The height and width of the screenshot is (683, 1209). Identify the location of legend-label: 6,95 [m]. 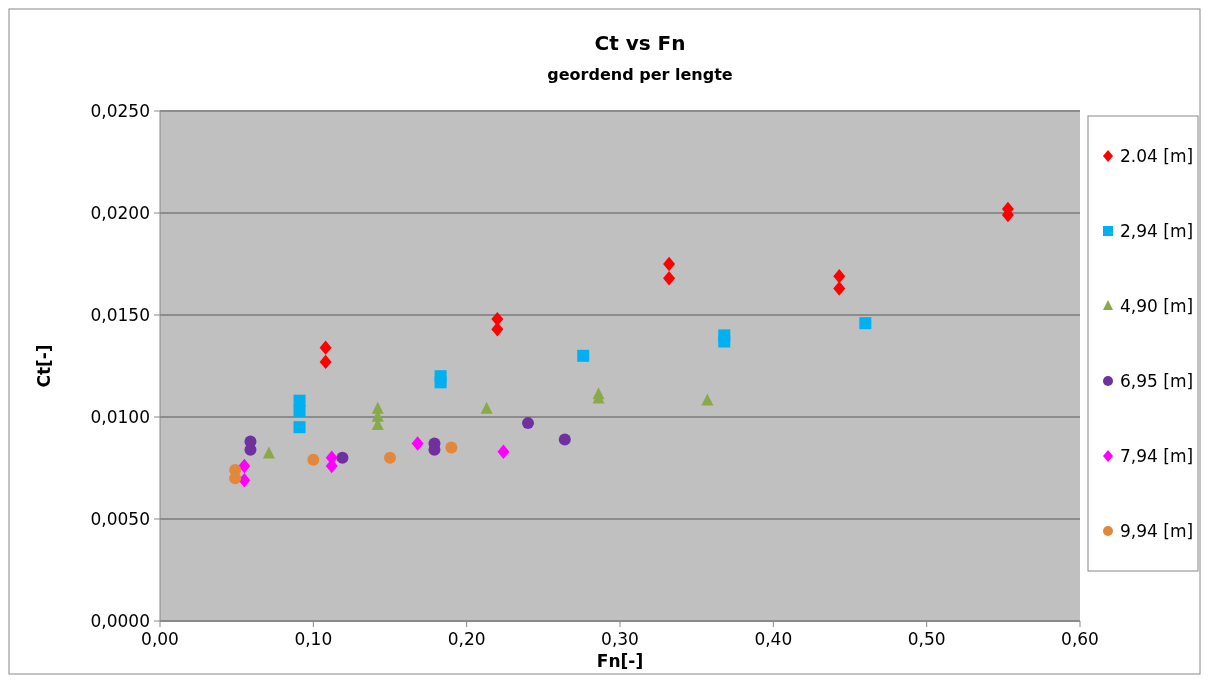
(1157, 380).